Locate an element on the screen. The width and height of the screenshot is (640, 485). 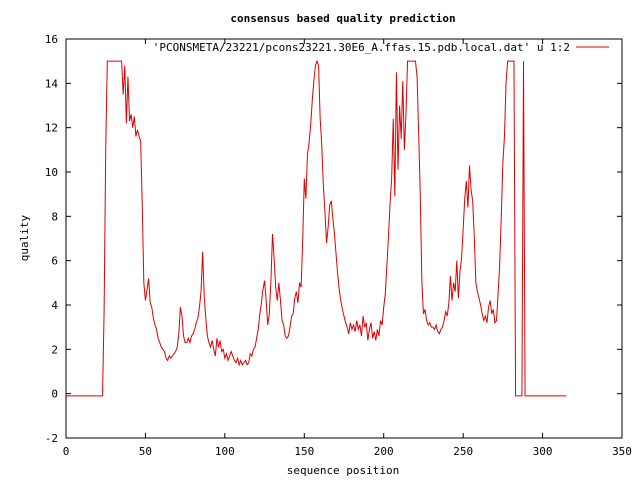
x-tick-label: 250 is located at coordinates (463, 451).